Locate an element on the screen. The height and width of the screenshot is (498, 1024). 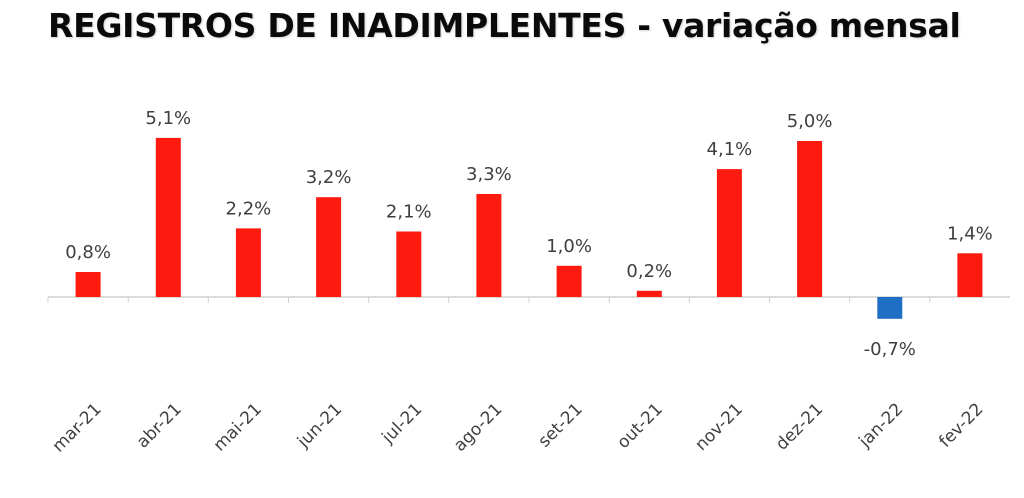
value-label-nov-21: 4,1% is located at coordinates (730, 149).